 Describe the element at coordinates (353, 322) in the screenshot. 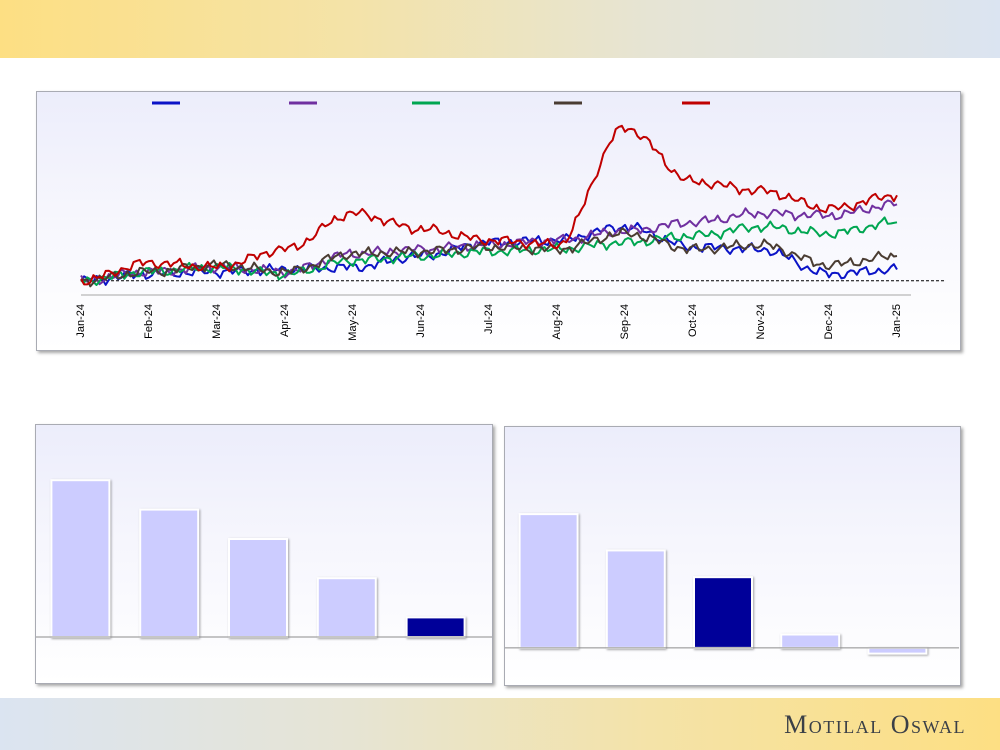

I see `x-tick-label: May-24` at that location.